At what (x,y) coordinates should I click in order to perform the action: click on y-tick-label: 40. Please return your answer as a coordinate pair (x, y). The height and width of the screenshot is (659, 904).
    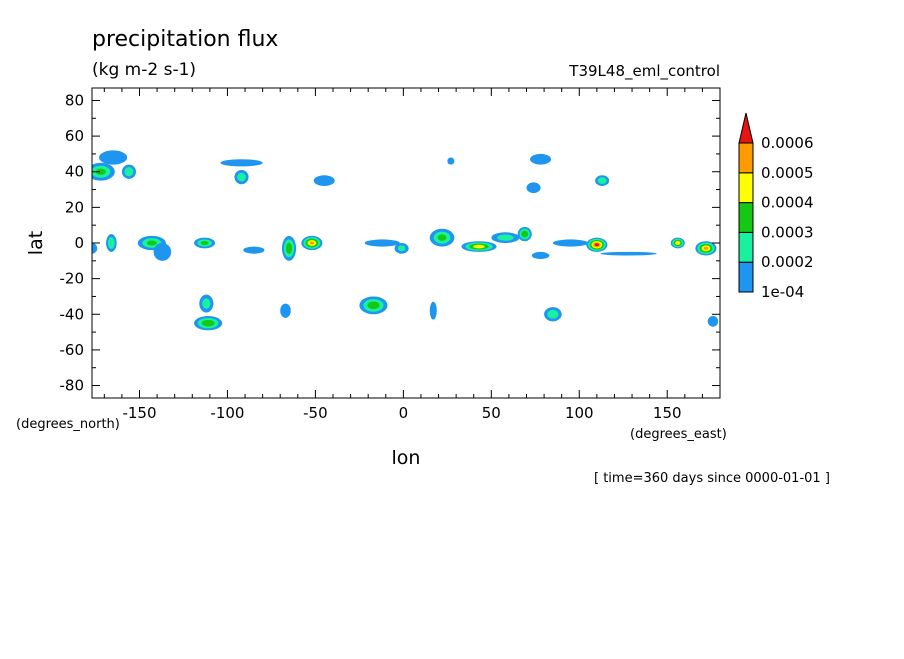
    Looking at the image, I should click on (74, 172).